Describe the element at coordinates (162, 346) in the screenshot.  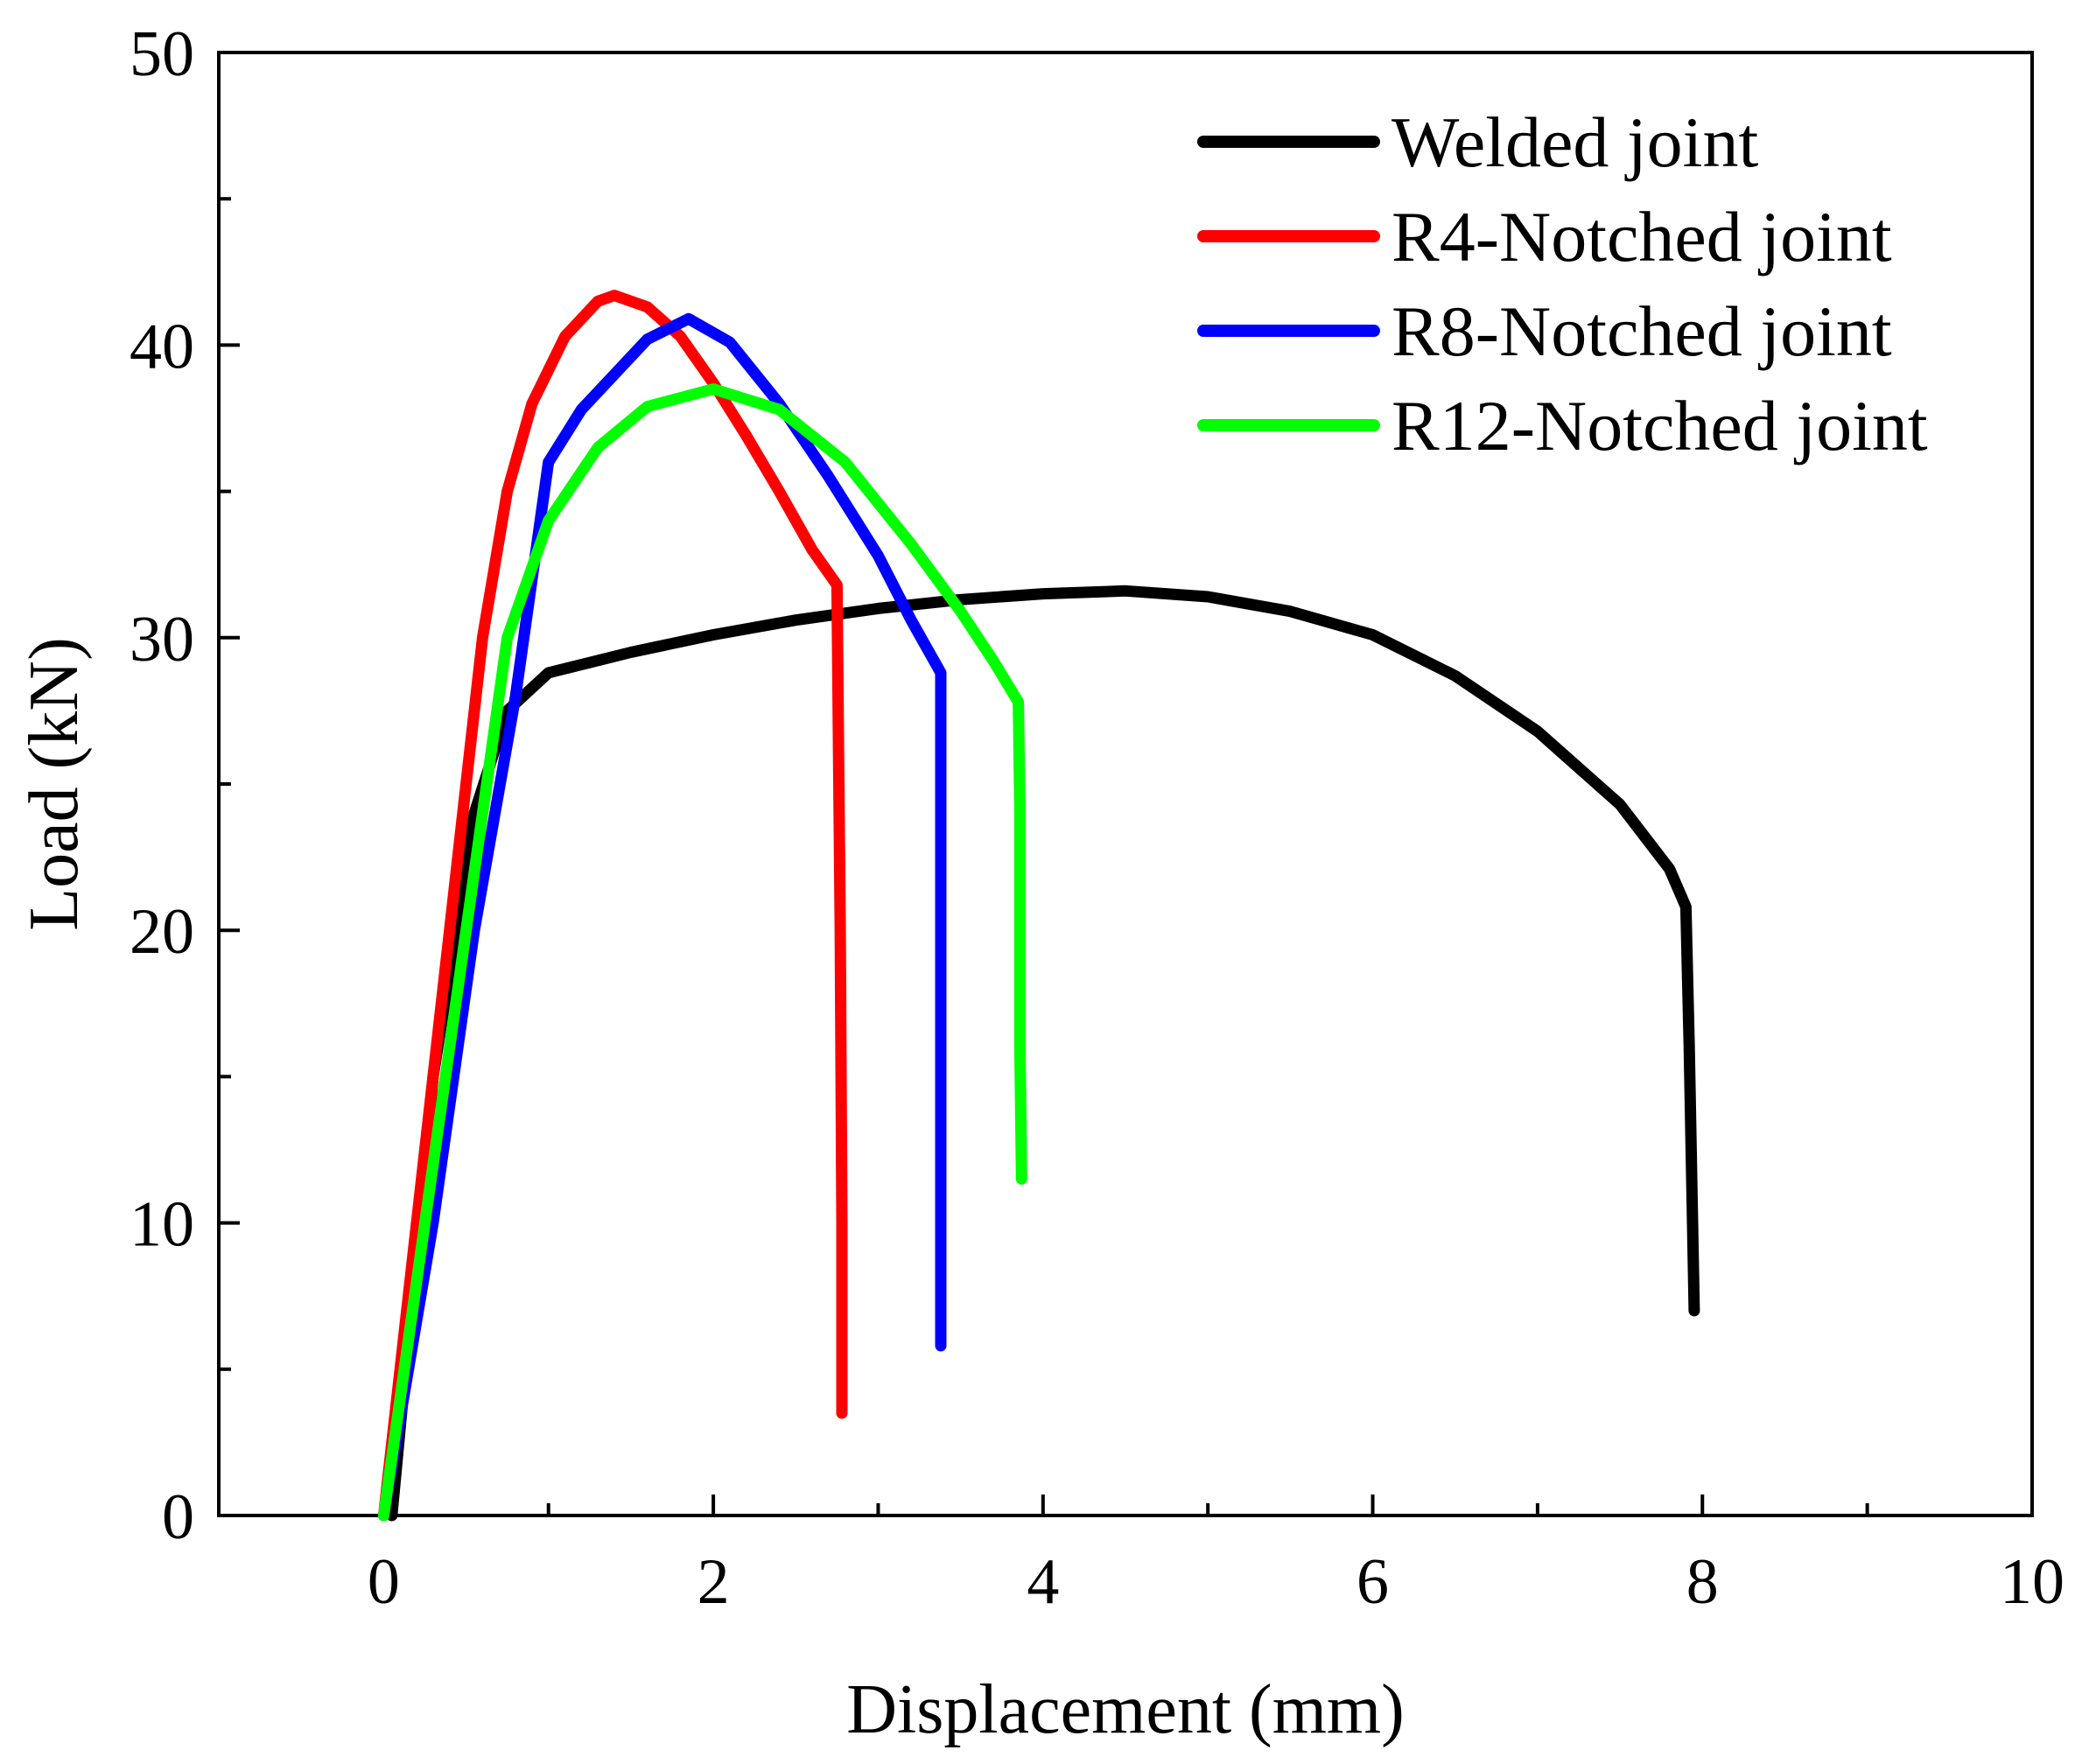
I see `y-tick-label-40: 40` at that location.